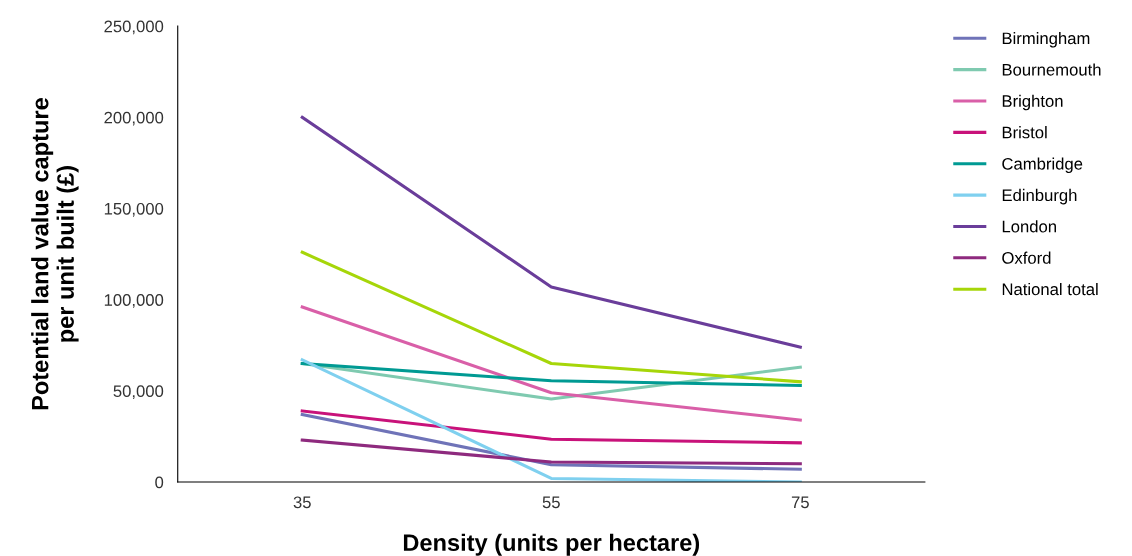  Describe the element at coordinates (134, 301) in the screenshot. I see `y-tick-label: 100,000` at that location.